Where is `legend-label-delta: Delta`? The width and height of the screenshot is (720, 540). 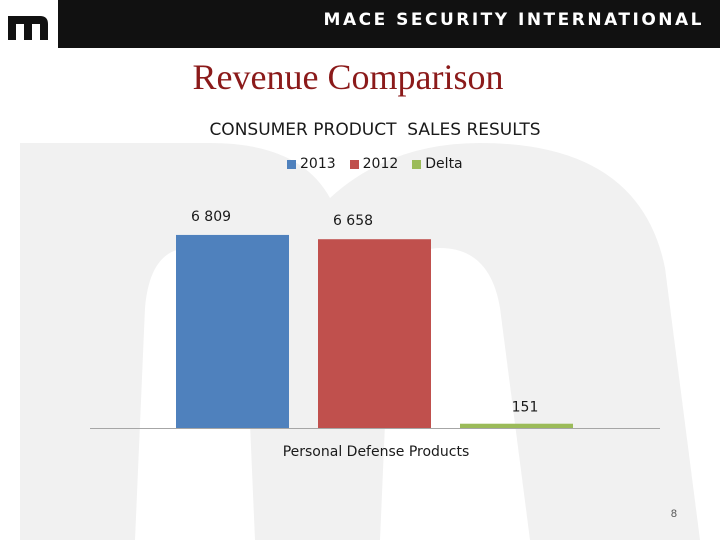 legend-label-delta: Delta is located at coordinates (444, 164).